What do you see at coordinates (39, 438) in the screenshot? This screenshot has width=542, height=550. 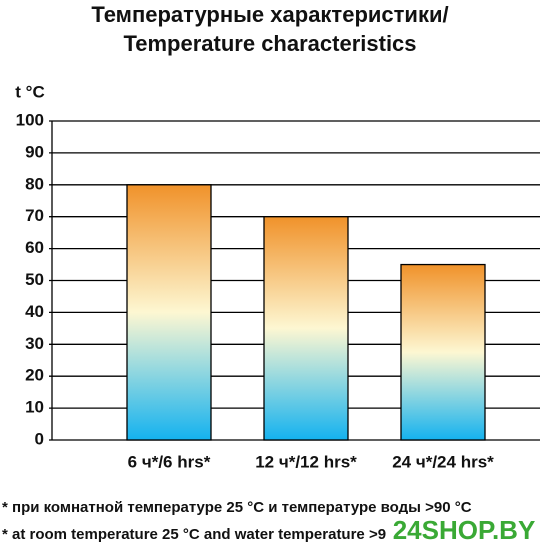 I see `y-tick-label: 0` at bounding box center [39, 438].